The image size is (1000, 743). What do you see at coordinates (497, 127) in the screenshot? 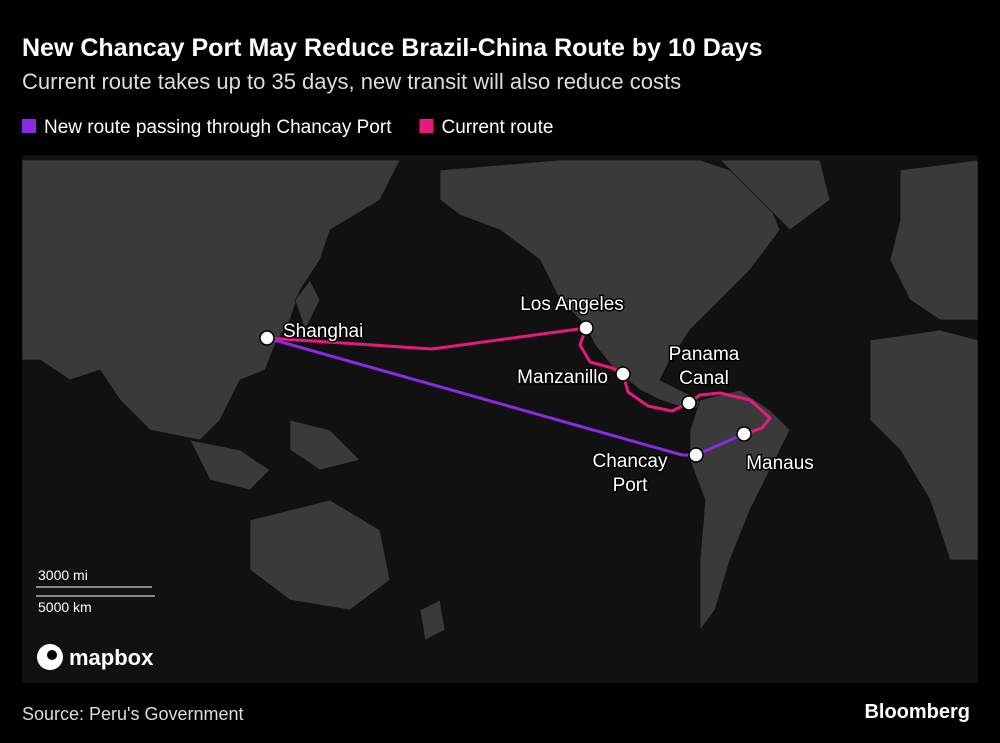
I see `legend-label: Current route` at bounding box center [497, 127].